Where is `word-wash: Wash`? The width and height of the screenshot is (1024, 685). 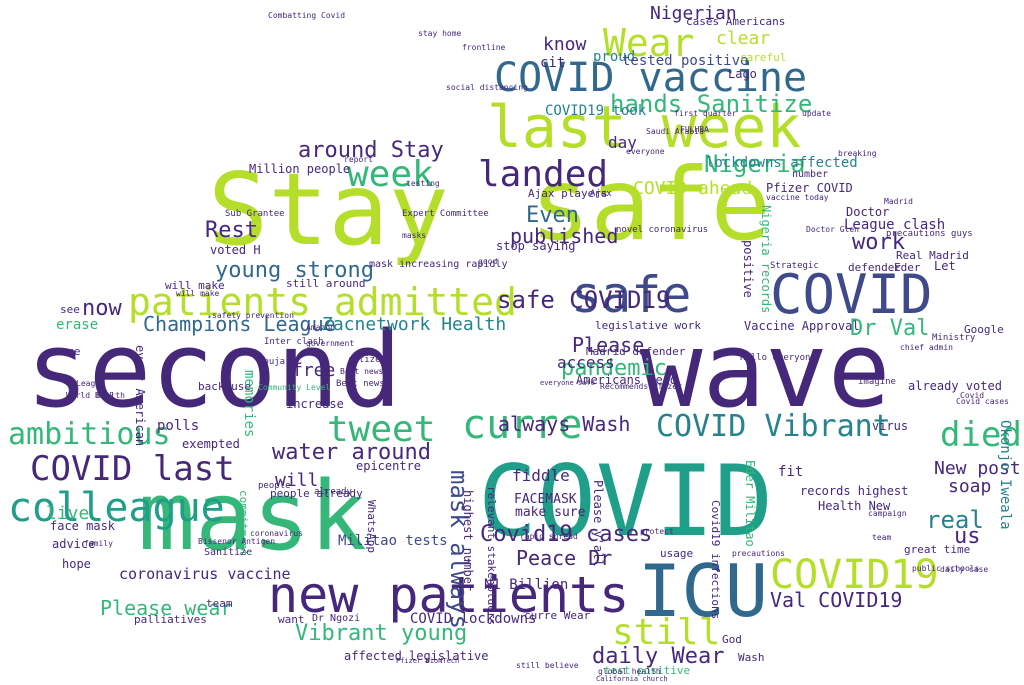 word-wash: Wash is located at coordinates (751, 657).